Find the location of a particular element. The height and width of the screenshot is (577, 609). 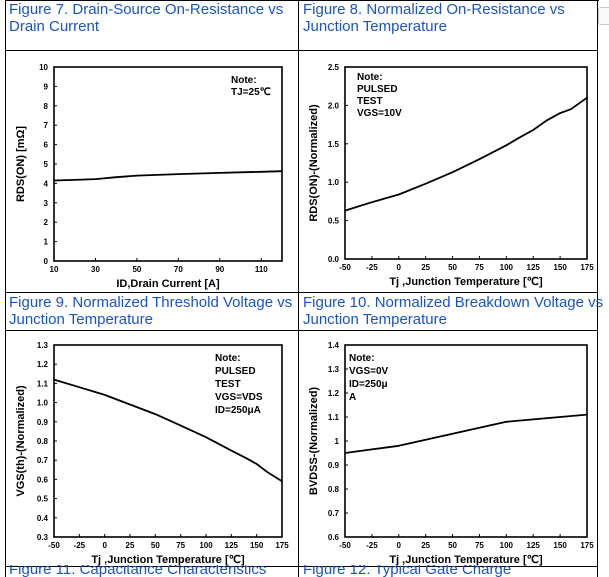

y-tick-label: 5 is located at coordinates (46, 164).